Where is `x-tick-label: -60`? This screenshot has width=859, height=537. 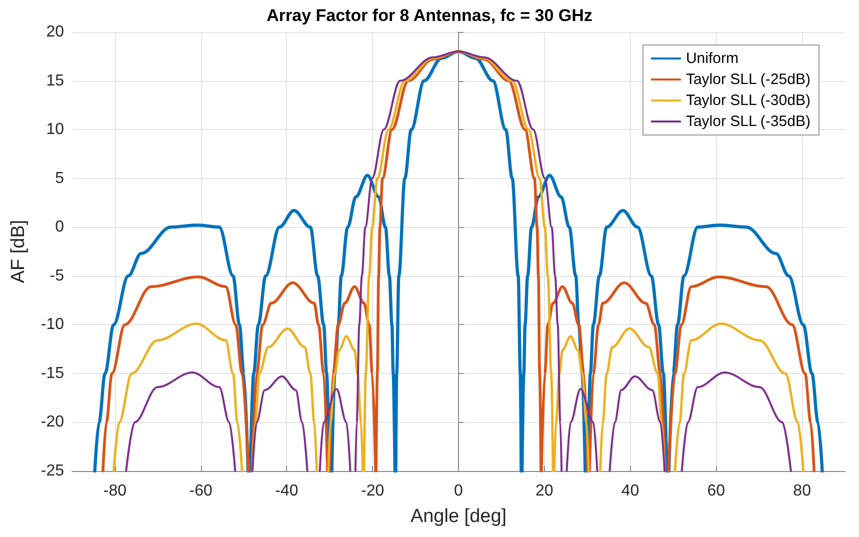
x-tick-label: -60 is located at coordinates (200, 491).